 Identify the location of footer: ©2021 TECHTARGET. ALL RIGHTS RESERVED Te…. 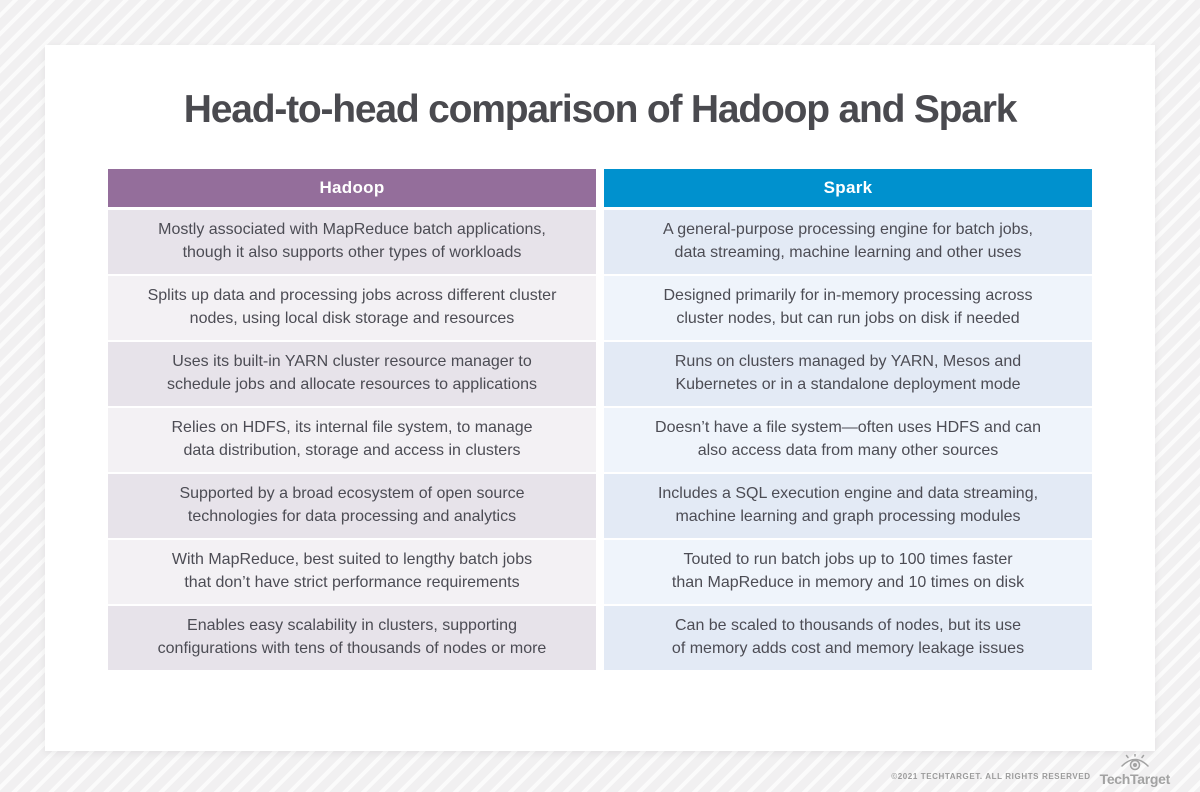
(1030, 770).